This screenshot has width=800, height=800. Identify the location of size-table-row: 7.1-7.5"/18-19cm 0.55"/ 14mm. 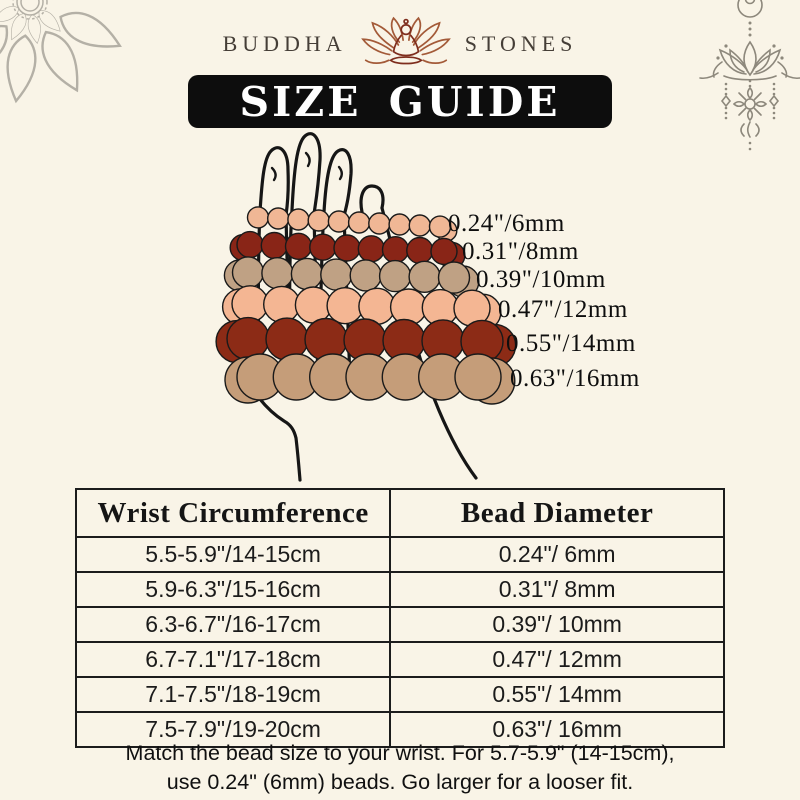
(399, 694).